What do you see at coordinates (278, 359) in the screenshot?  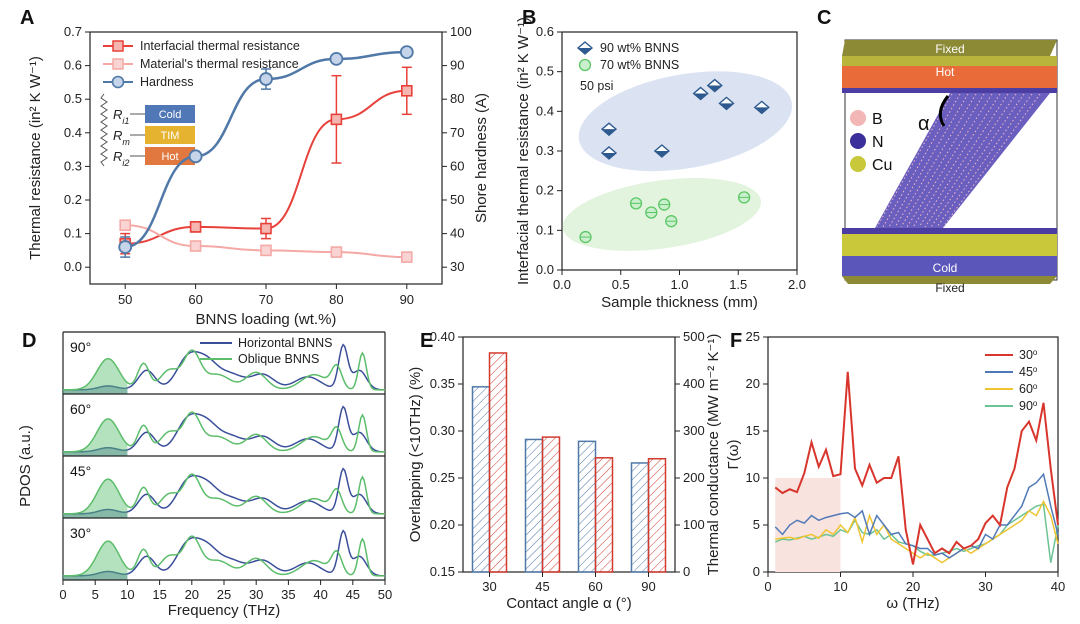 I see `legend-label: Oblique BNNS` at bounding box center [278, 359].